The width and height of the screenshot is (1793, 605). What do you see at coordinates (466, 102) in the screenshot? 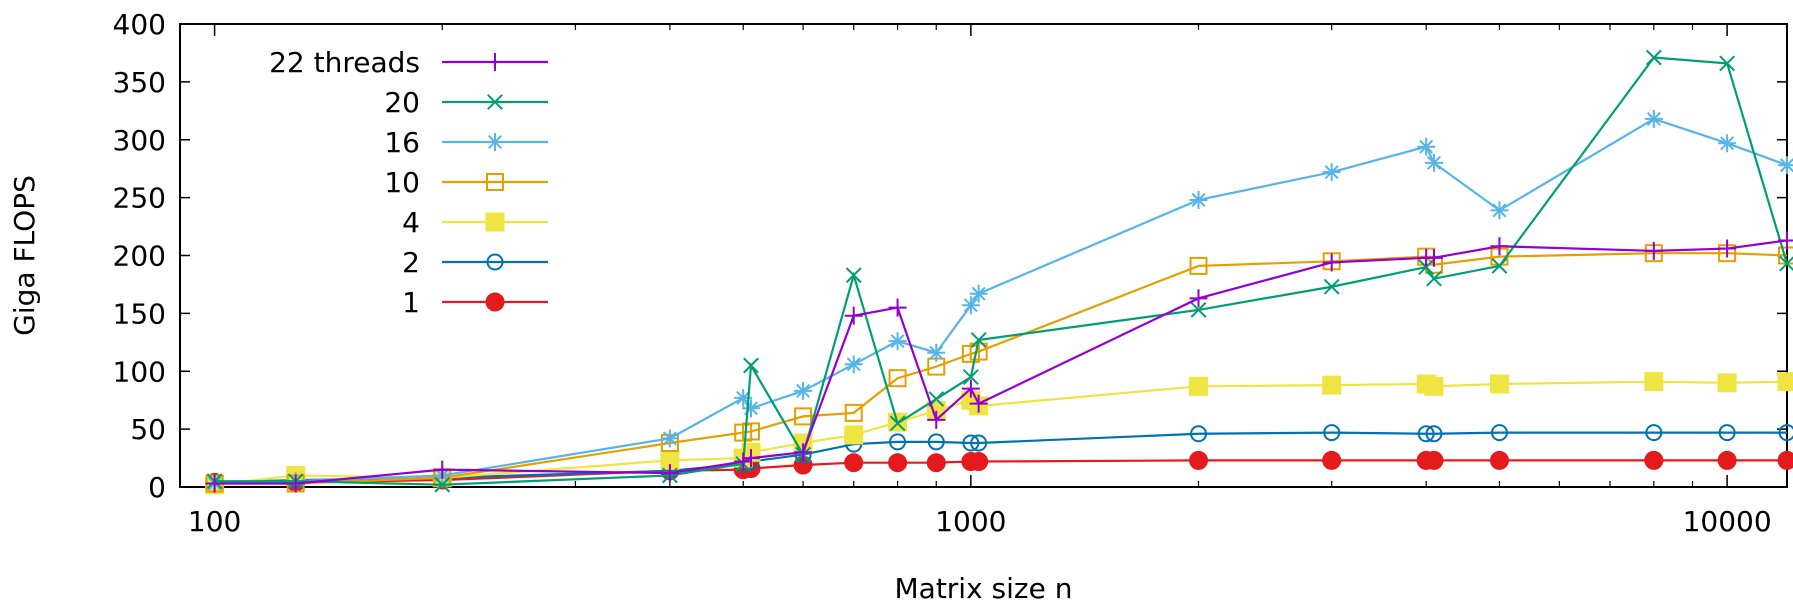
I see `legend-item: 20` at bounding box center [466, 102].